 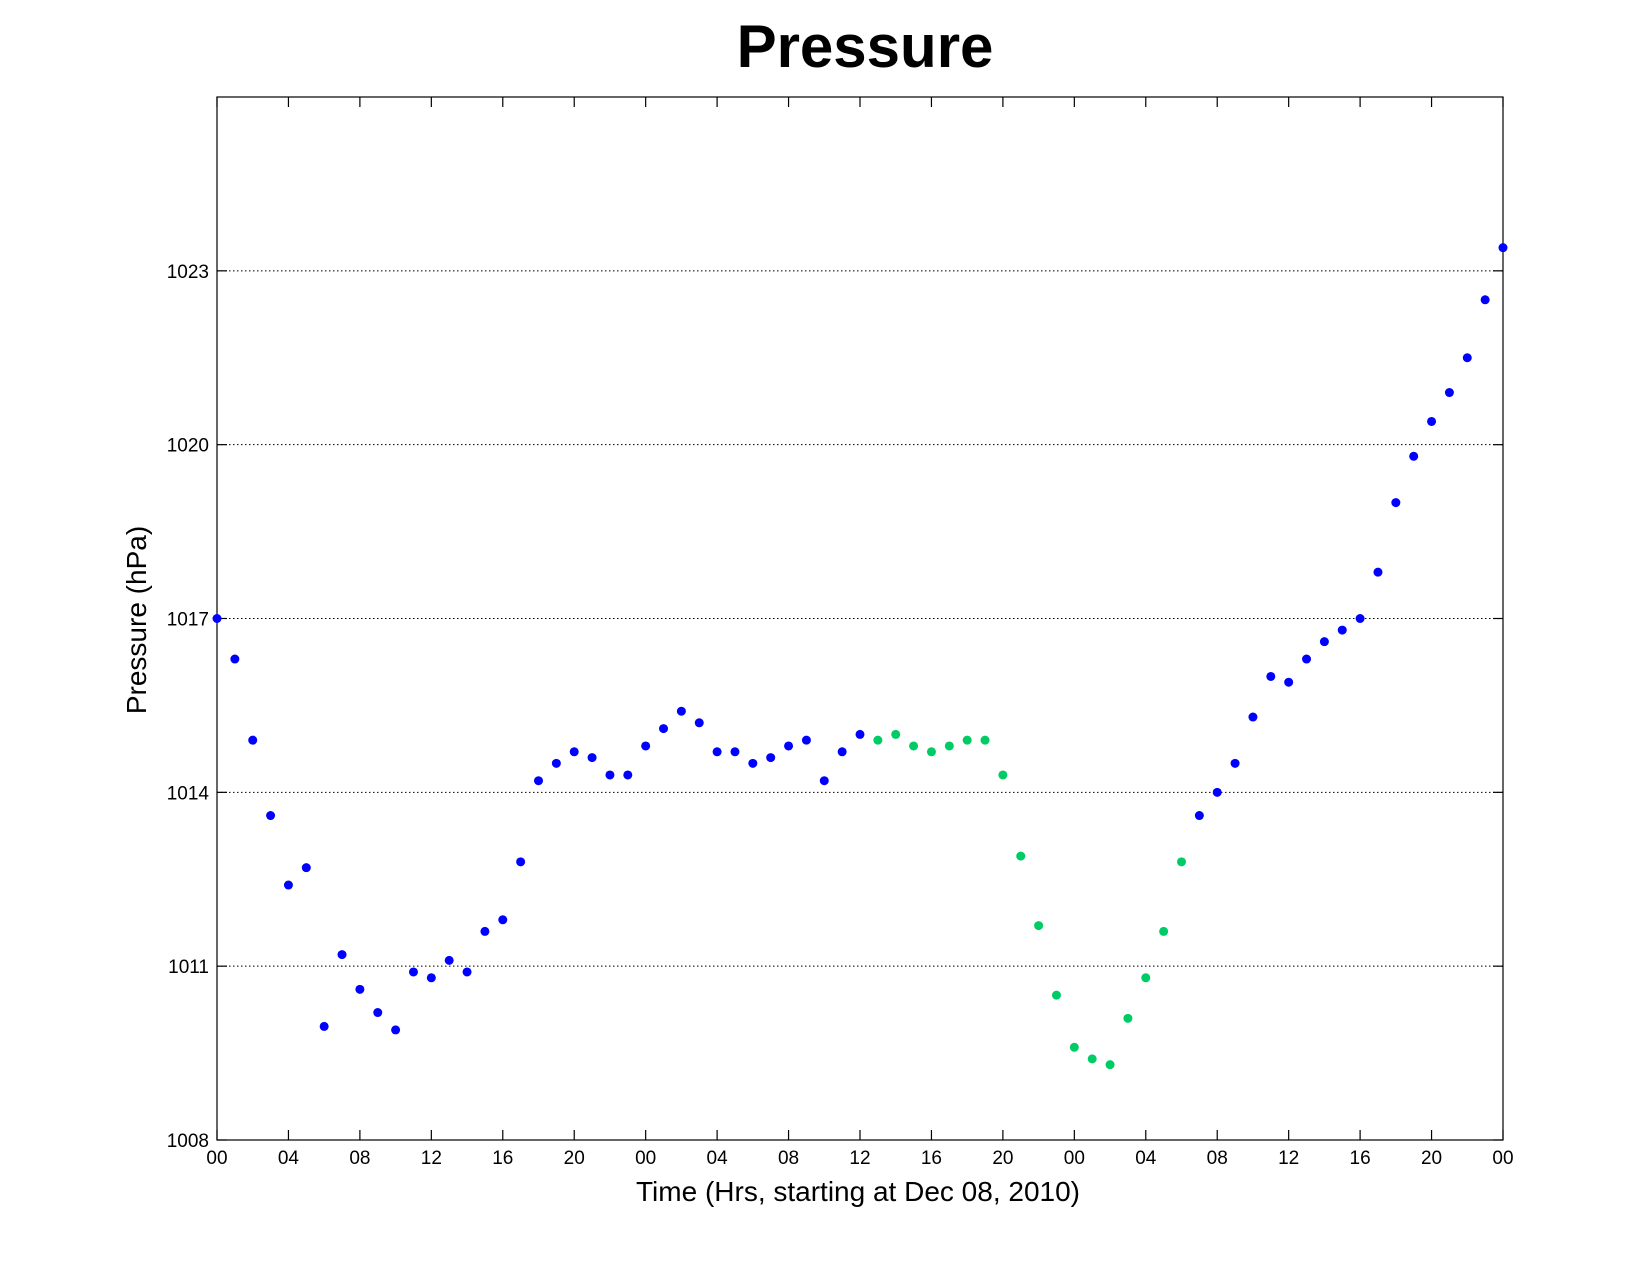 What do you see at coordinates (188, 1141) in the screenshot?
I see `y-tick-label: 1008` at bounding box center [188, 1141].